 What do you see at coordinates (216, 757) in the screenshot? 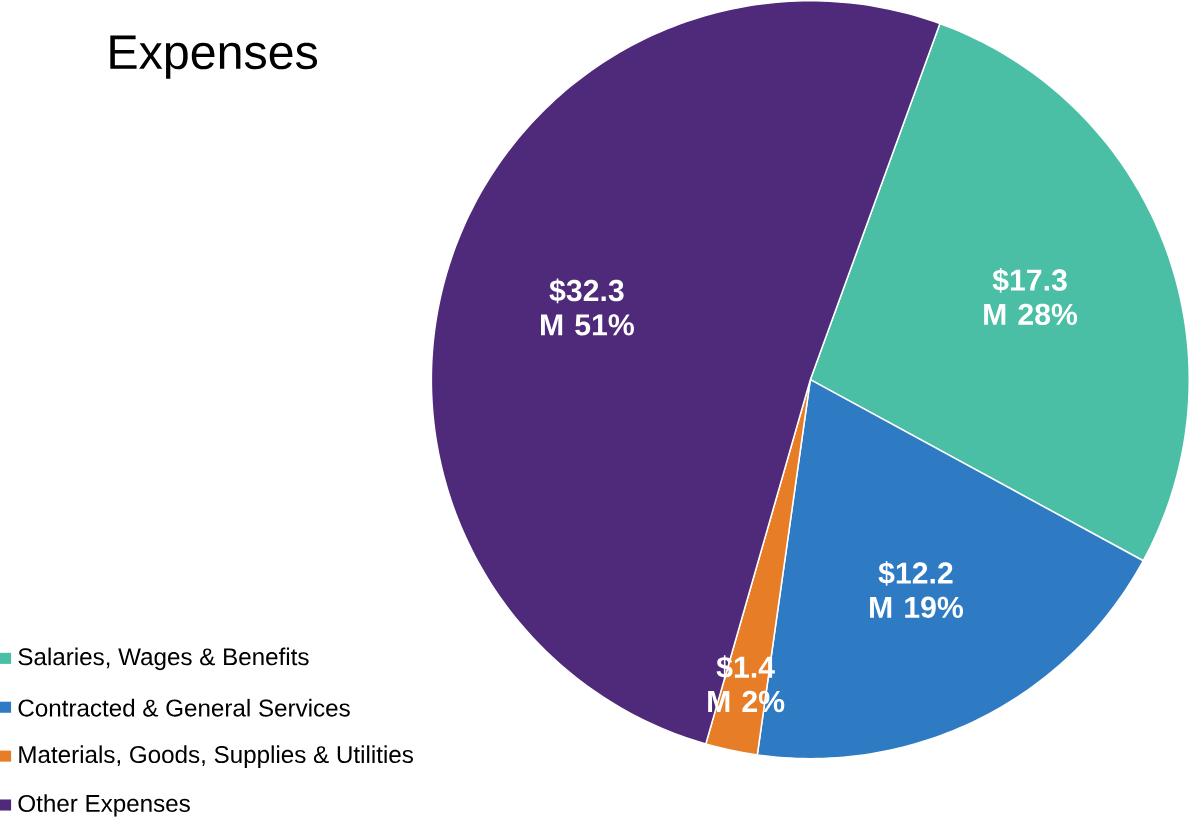
I see `legend-label: Materials, Goods, Supplies & Utilities` at bounding box center [216, 757].